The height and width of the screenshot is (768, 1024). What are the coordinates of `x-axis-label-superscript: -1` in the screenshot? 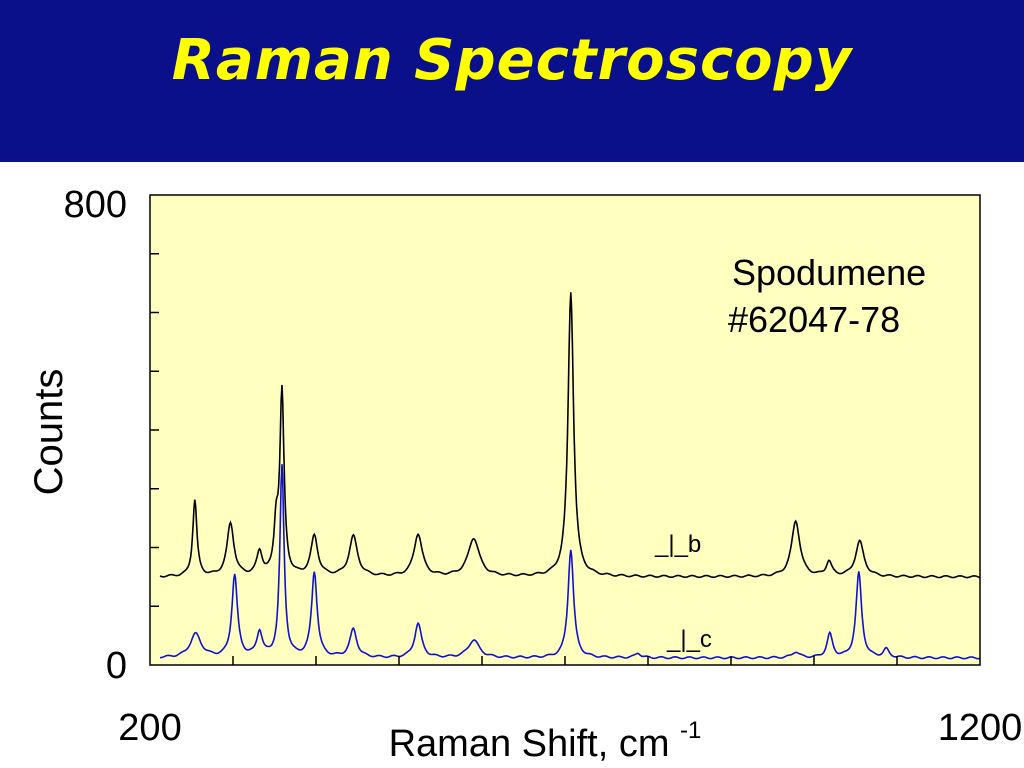 It's located at (690, 730).